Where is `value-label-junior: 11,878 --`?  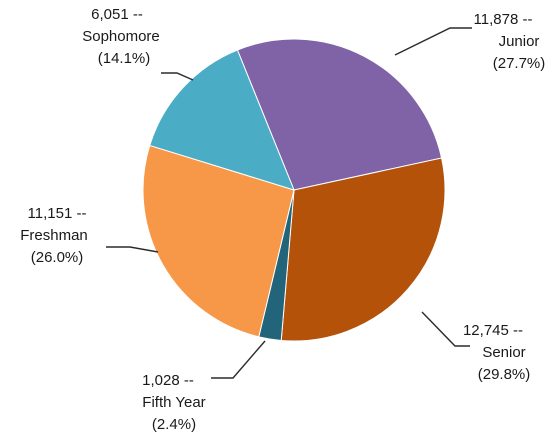
value-label-junior: 11,878 -- is located at coordinates (503, 19).